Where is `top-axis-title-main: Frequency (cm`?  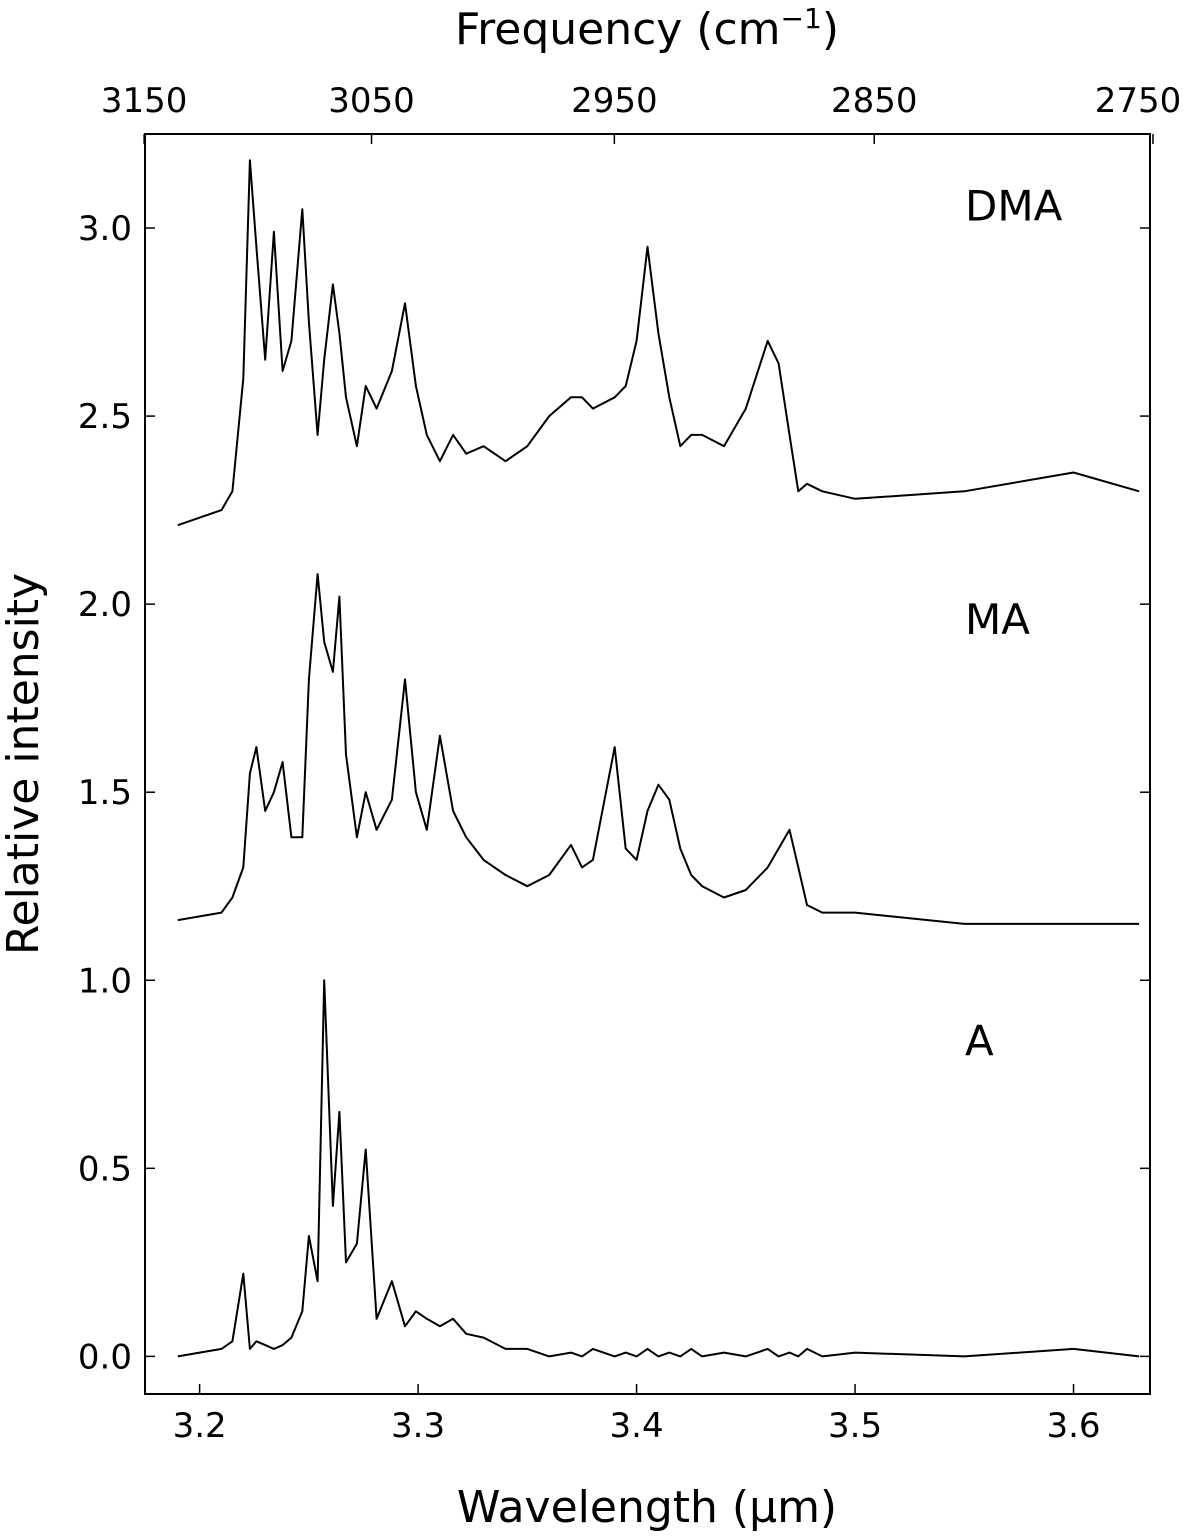
top-axis-title-main: Frequency (cm is located at coordinates (618, 29).